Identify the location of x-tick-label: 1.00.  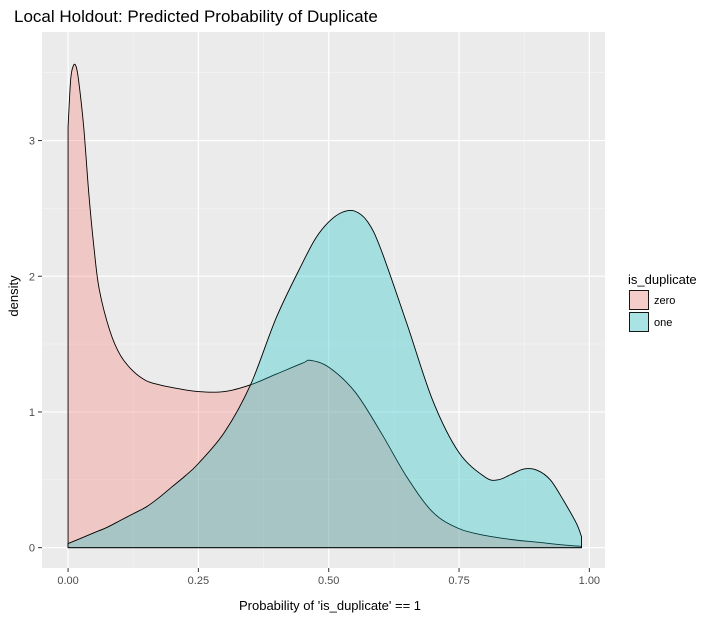
(589, 581).